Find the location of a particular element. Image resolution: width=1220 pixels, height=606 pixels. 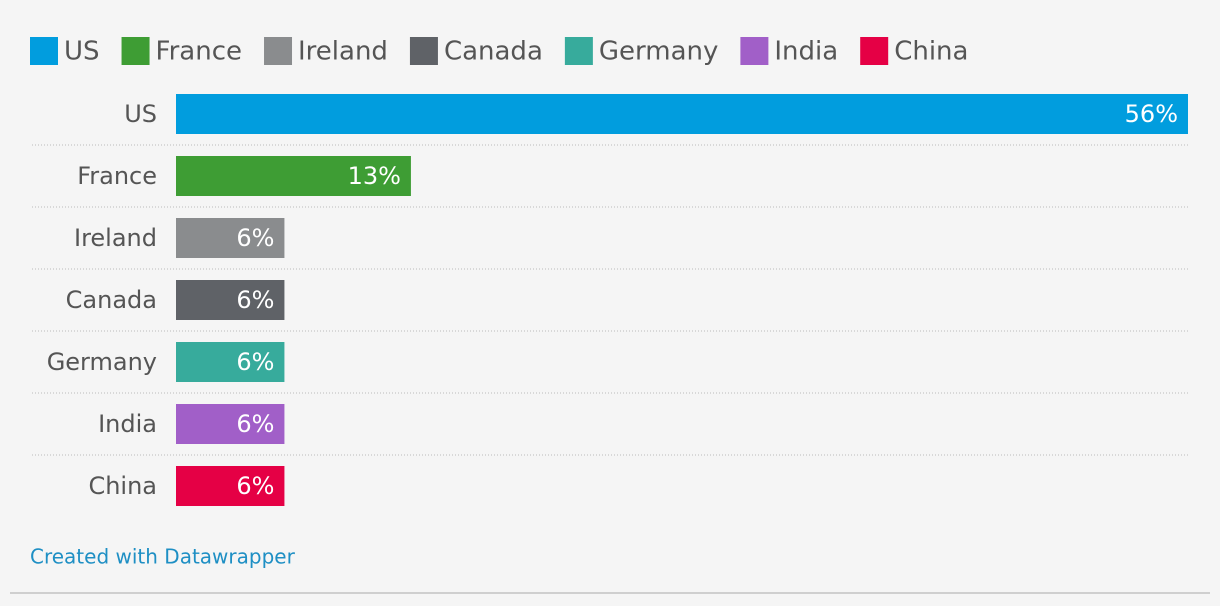

category-label: Germany is located at coordinates (102, 362).